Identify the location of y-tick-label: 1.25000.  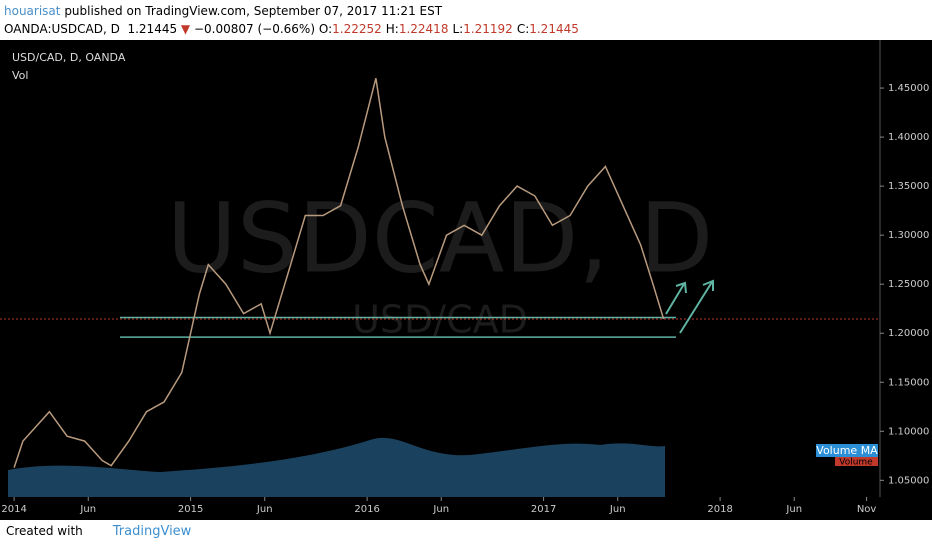
(908, 284).